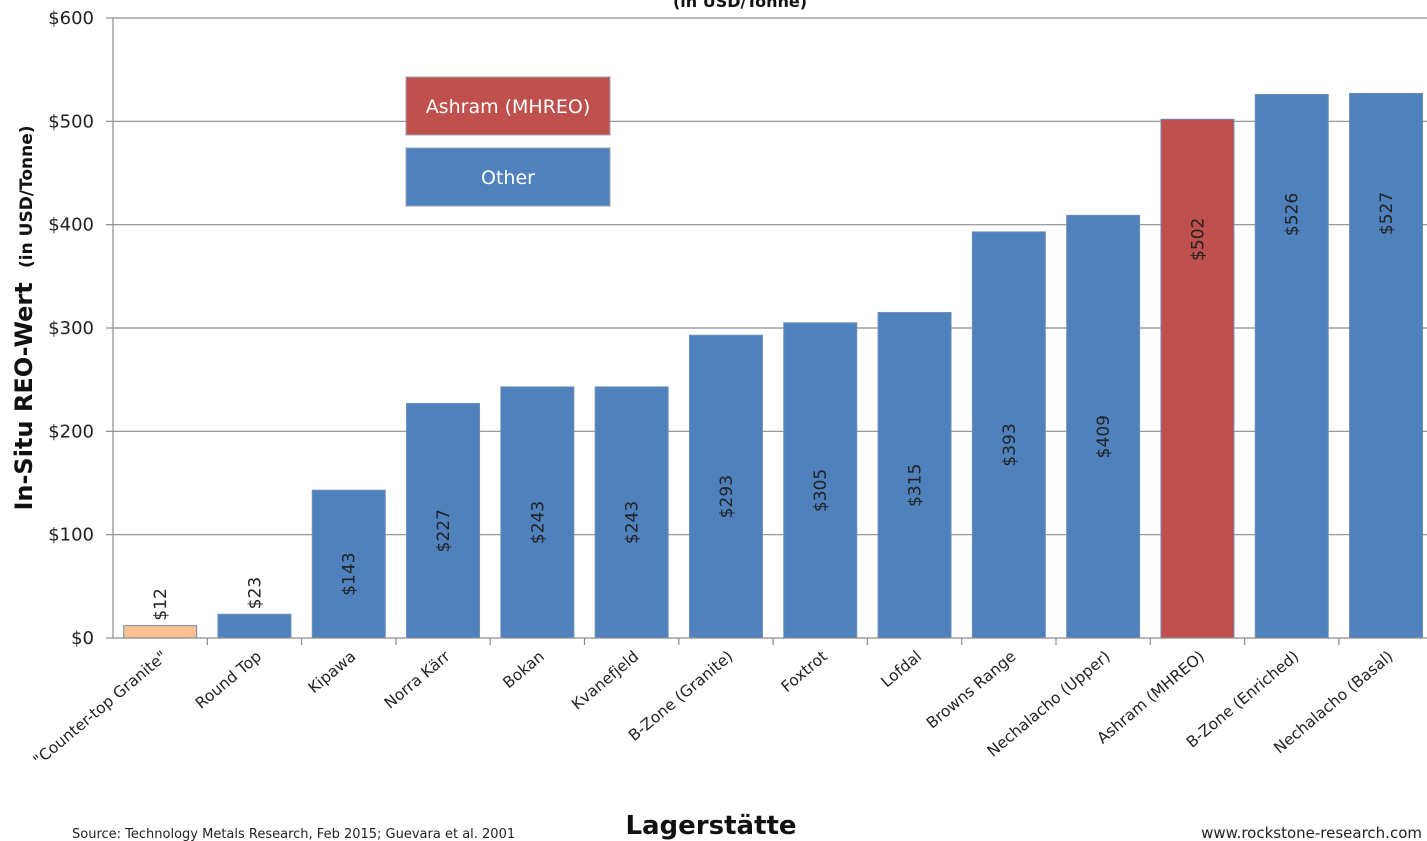 The width and height of the screenshot is (1427, 841). Describe the element at coordinates (710, 826) in the screenshot. I see `x-axis-label: Lagerstätte` at that location.